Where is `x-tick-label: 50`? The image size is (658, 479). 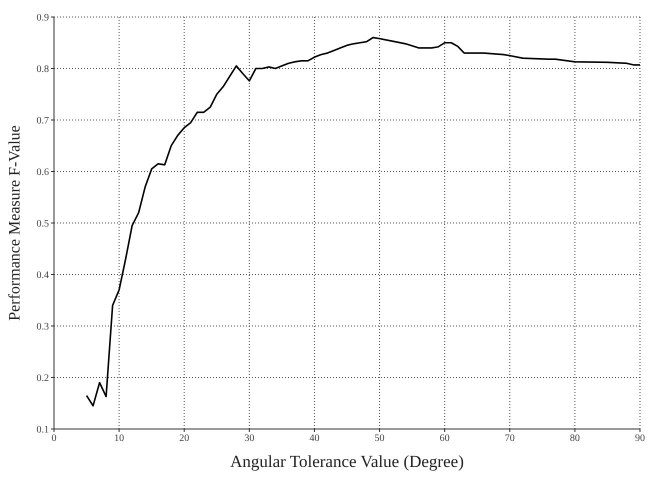
x-tick-label: 50 is located at coordinates (379, 438).